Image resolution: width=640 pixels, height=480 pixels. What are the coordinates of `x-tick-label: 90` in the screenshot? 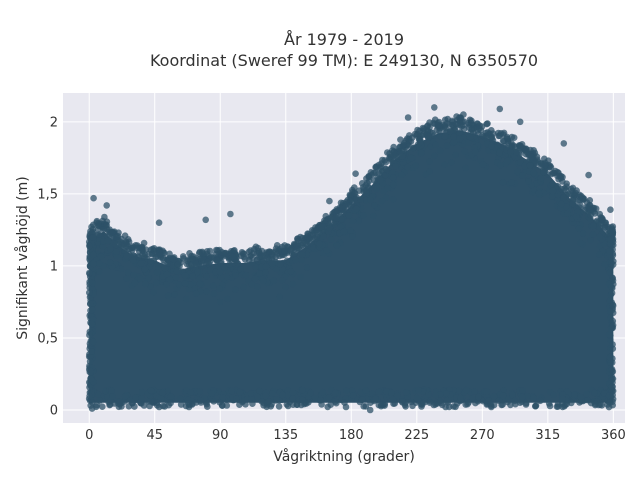 It's located at (220, 435).